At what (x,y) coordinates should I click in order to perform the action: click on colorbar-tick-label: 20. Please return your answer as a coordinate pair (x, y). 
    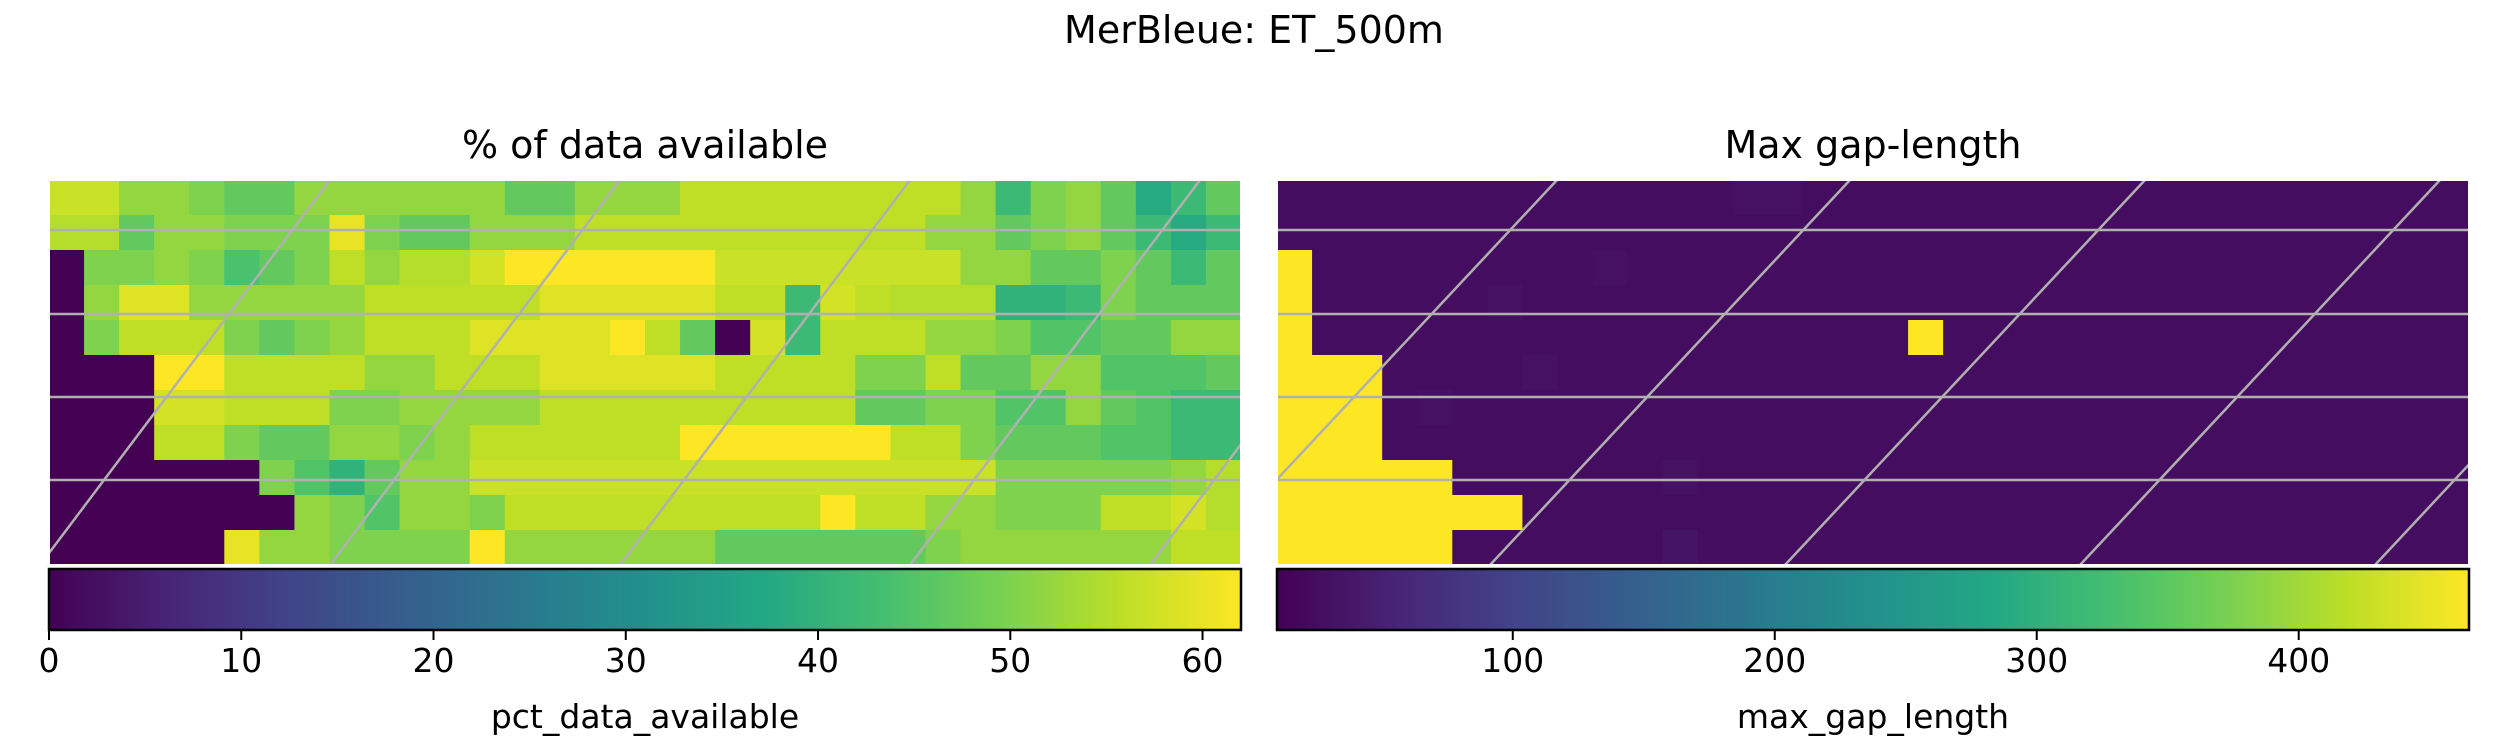
    Looking at the image, I should click on (434, 660).